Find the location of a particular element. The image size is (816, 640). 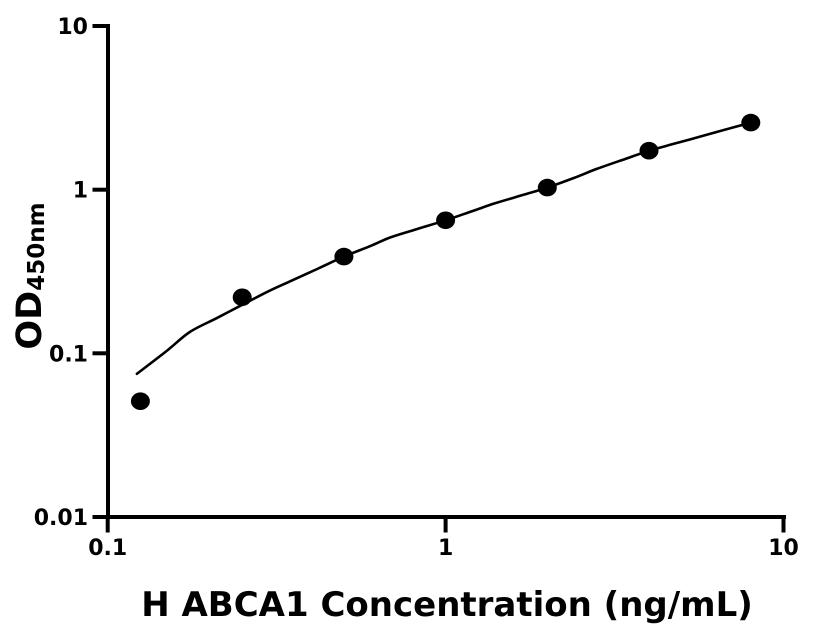

y-tick-label: 1 is located at coordinates (80, 191).